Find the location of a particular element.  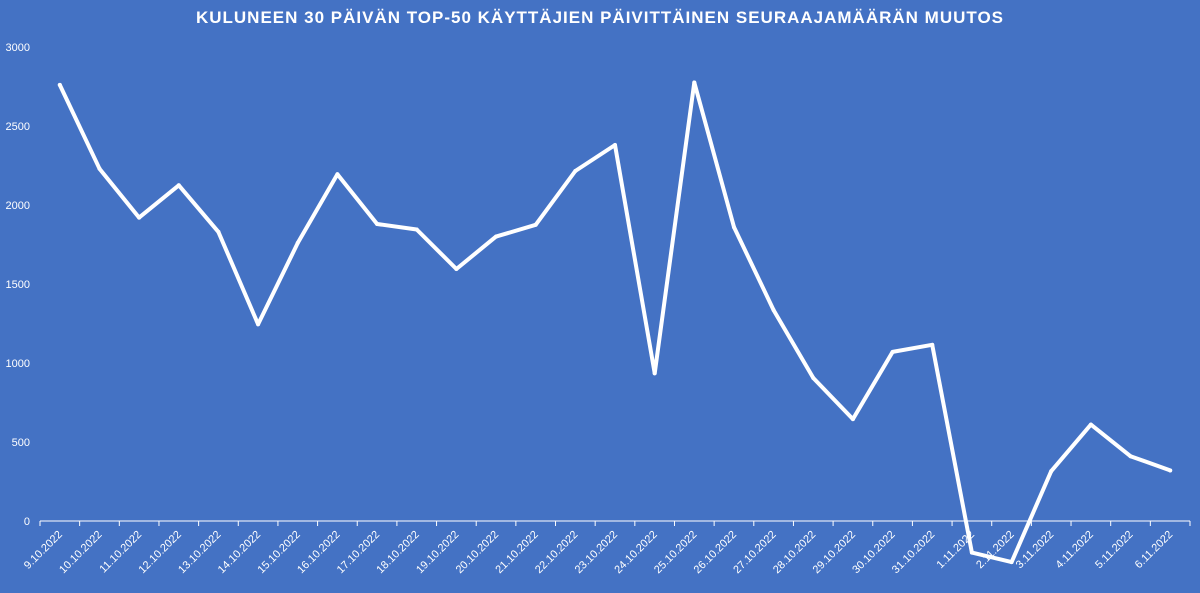

y-tick-label: 2000 is located at coordinates (18, 206).